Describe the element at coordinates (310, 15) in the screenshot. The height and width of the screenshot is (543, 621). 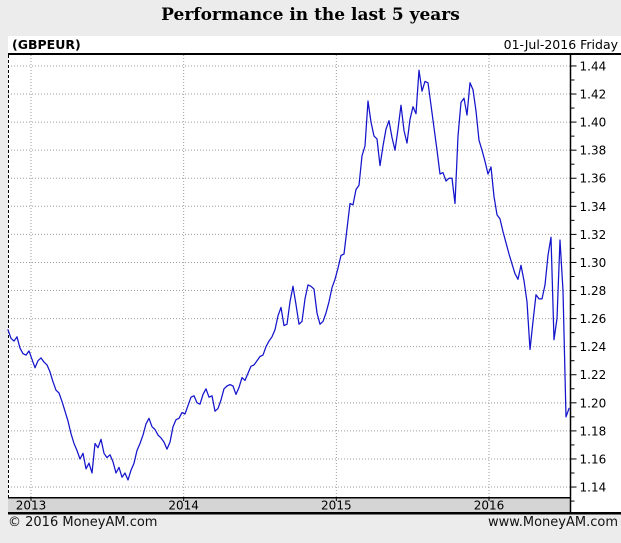
I see `page-title: Performance in the last 5 years` at that location.